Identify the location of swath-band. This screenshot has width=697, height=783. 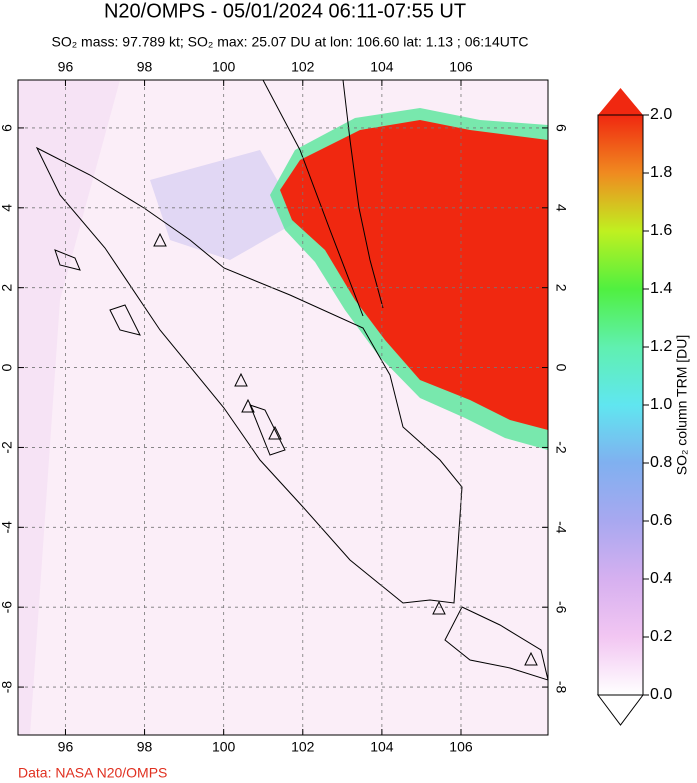
(69, 407).